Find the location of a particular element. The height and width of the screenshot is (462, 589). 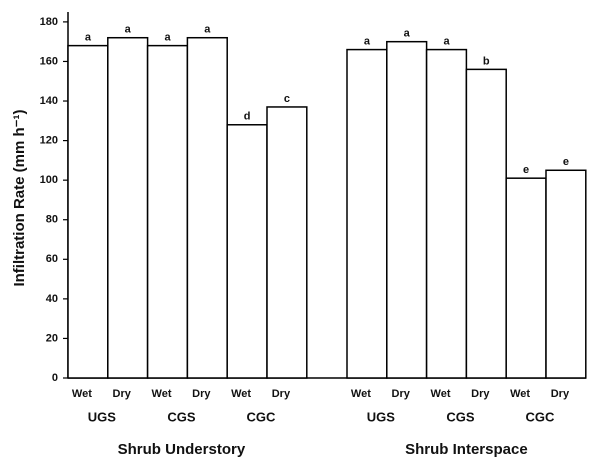

y-tick-label: 120 is located at coordinates (49, 141).